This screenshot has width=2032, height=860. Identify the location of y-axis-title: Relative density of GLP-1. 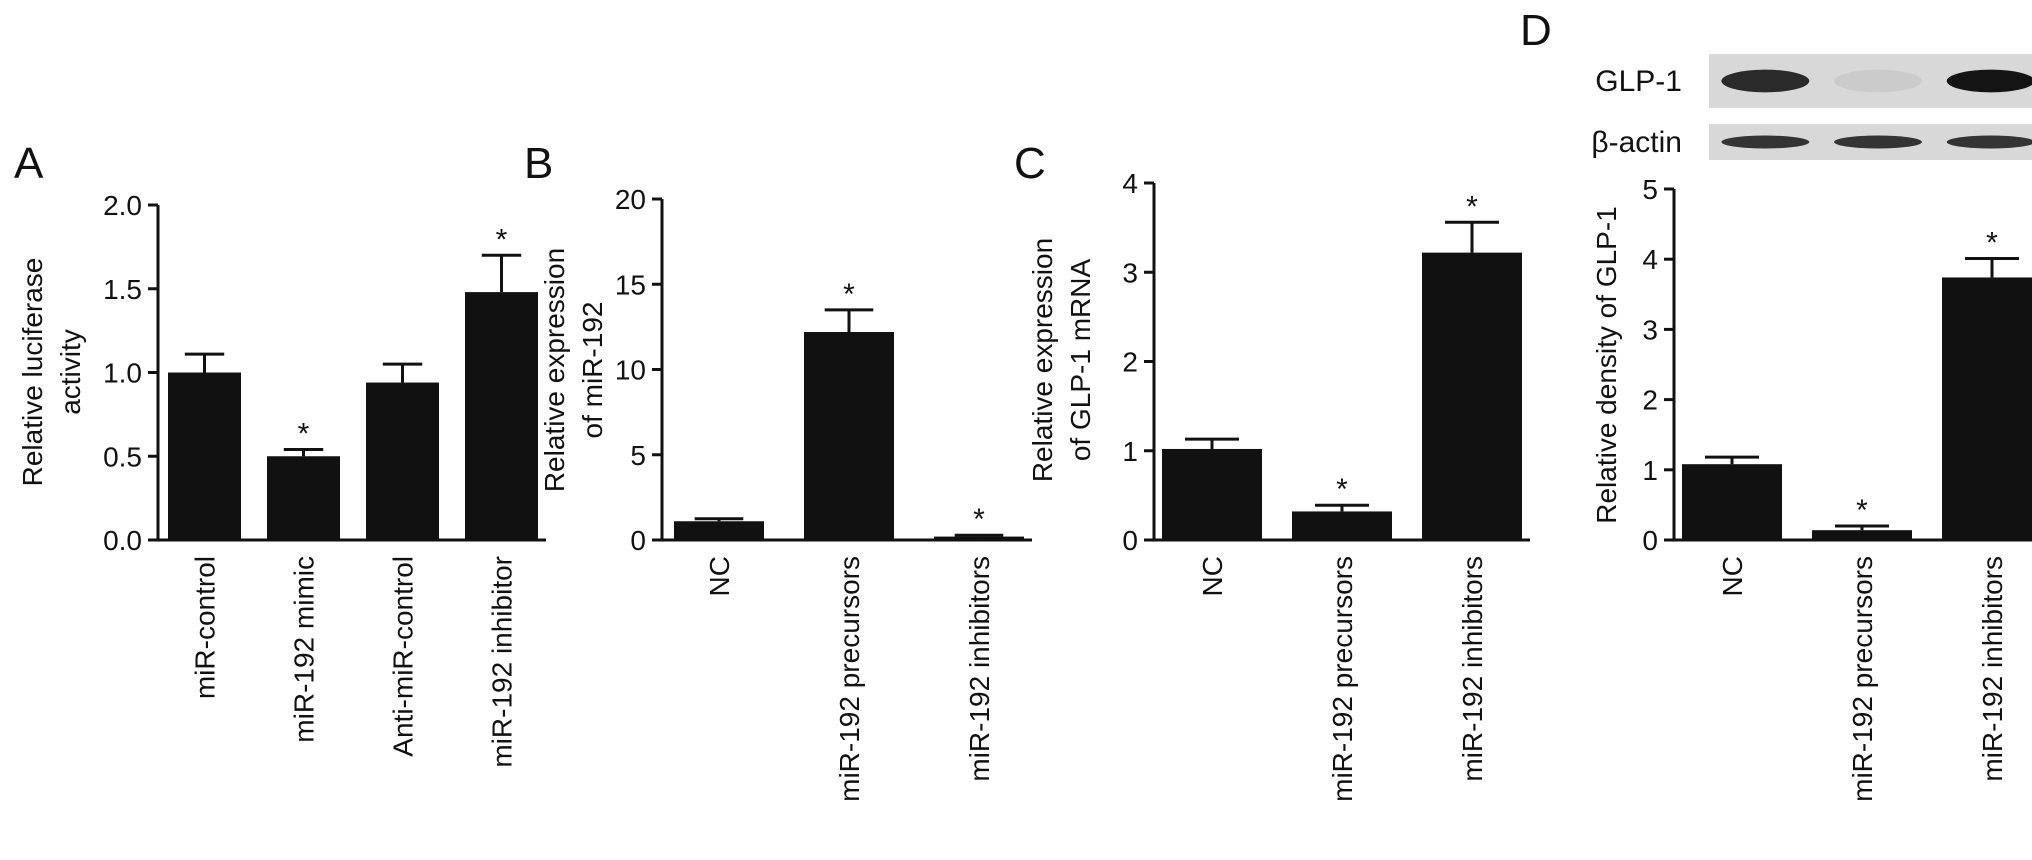
(1606, 365).